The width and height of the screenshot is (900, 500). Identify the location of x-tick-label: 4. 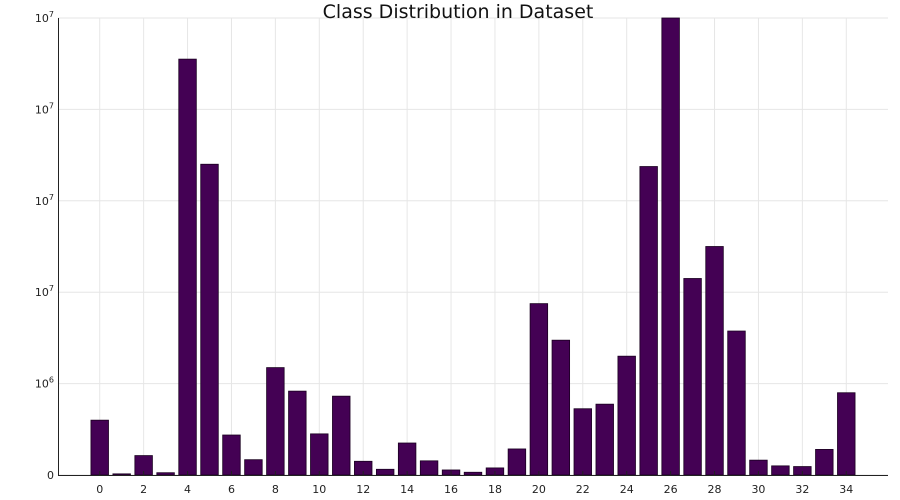
(187, 489).